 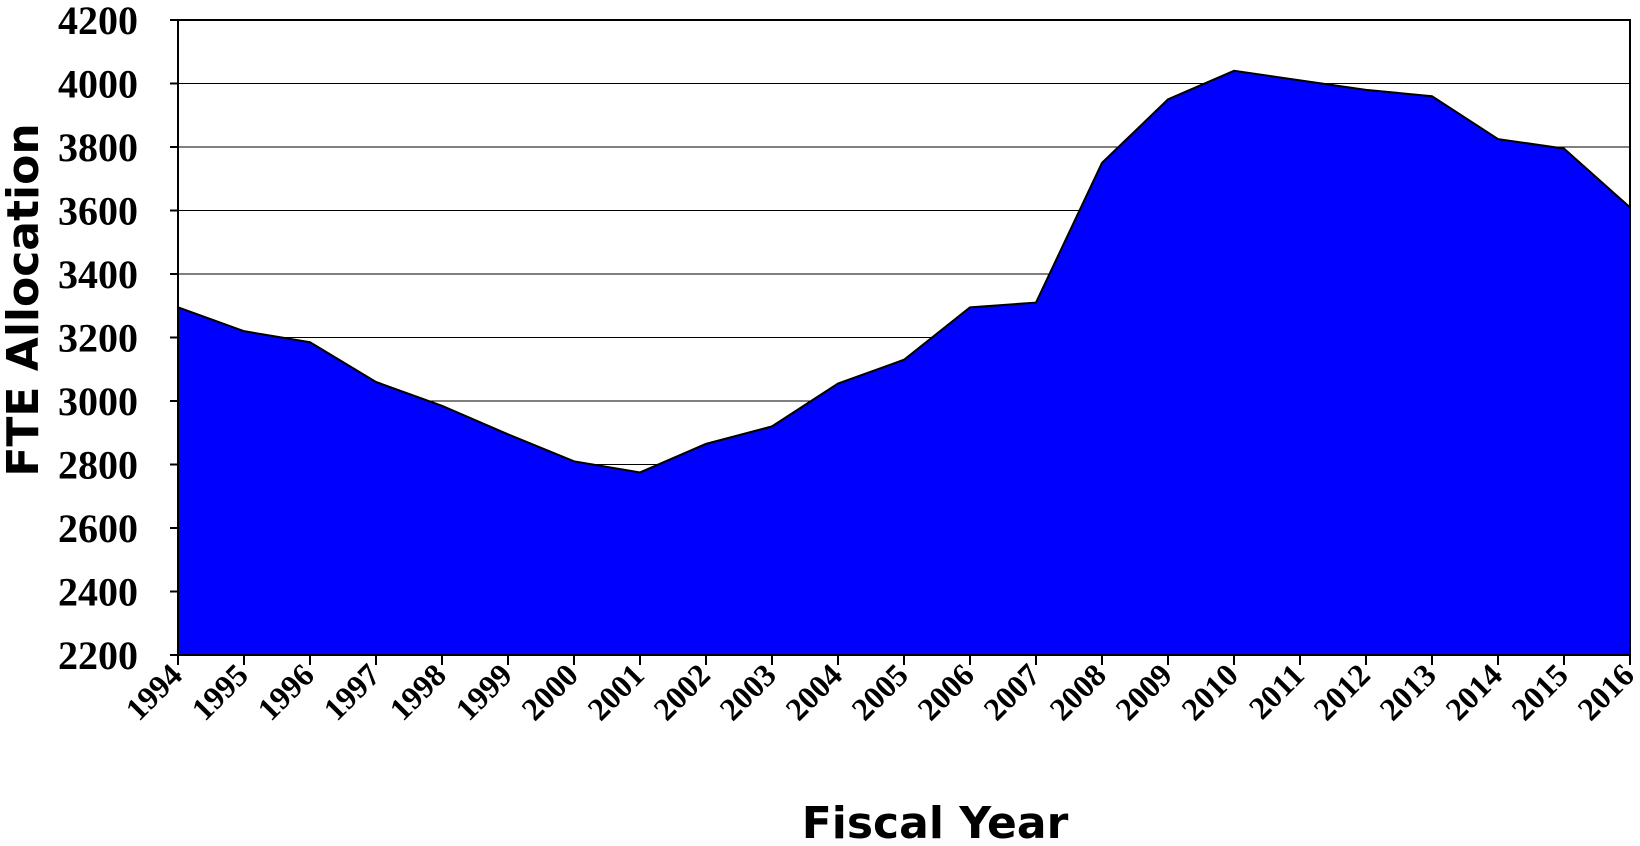 What do you see at coordinates (98, 338) in the screenshot?
I see `y-tick-label: 3200` at bounding box center [98, 338].